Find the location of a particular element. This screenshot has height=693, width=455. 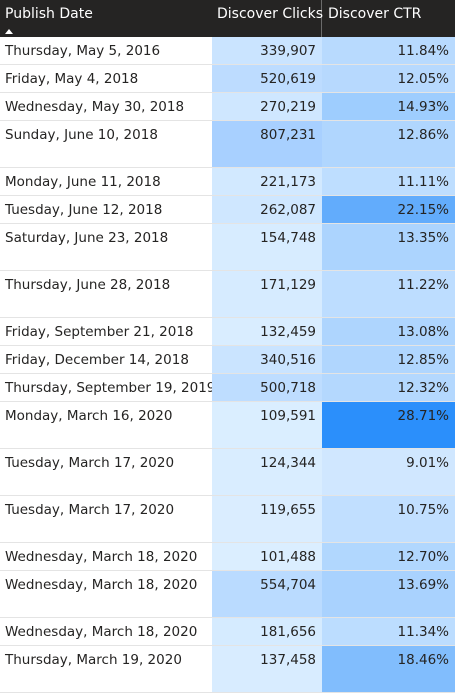

discover-ctr-cell: 22.15% is located at coordinates (388, 209).